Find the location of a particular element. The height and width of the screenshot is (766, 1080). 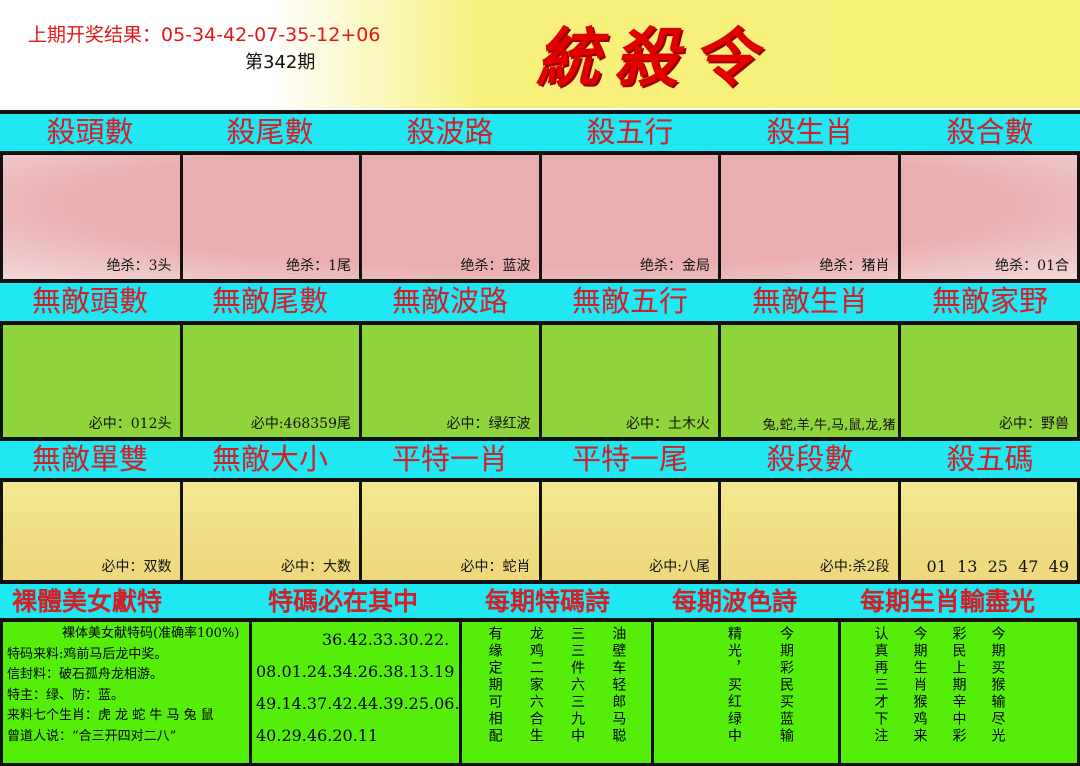

value: 绝杀：蓝波 is located at coordinates (495, 266).